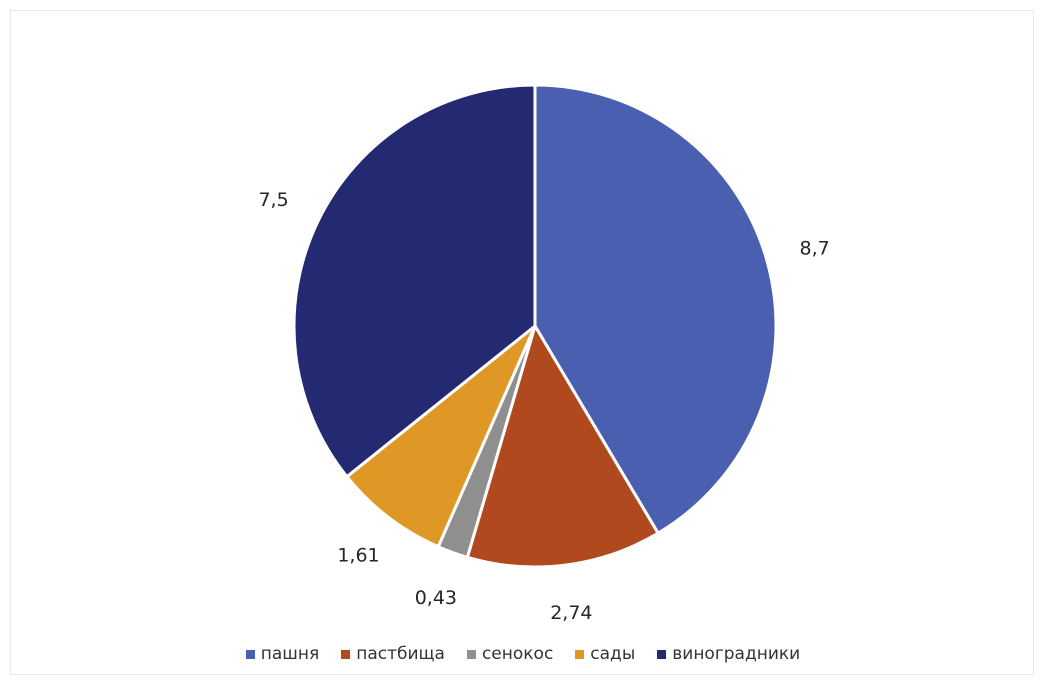 The height and width of the screenshot is (682, 1046). I want to click on data-label-vinogradniki: 7,5, so click(273, 200).